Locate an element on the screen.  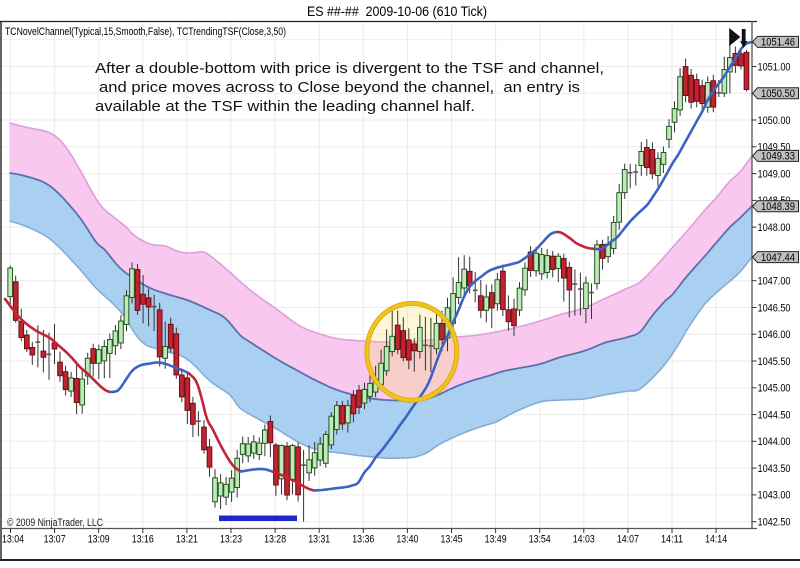
svg-text: 1044.00 is located at coordinates (774, 442).